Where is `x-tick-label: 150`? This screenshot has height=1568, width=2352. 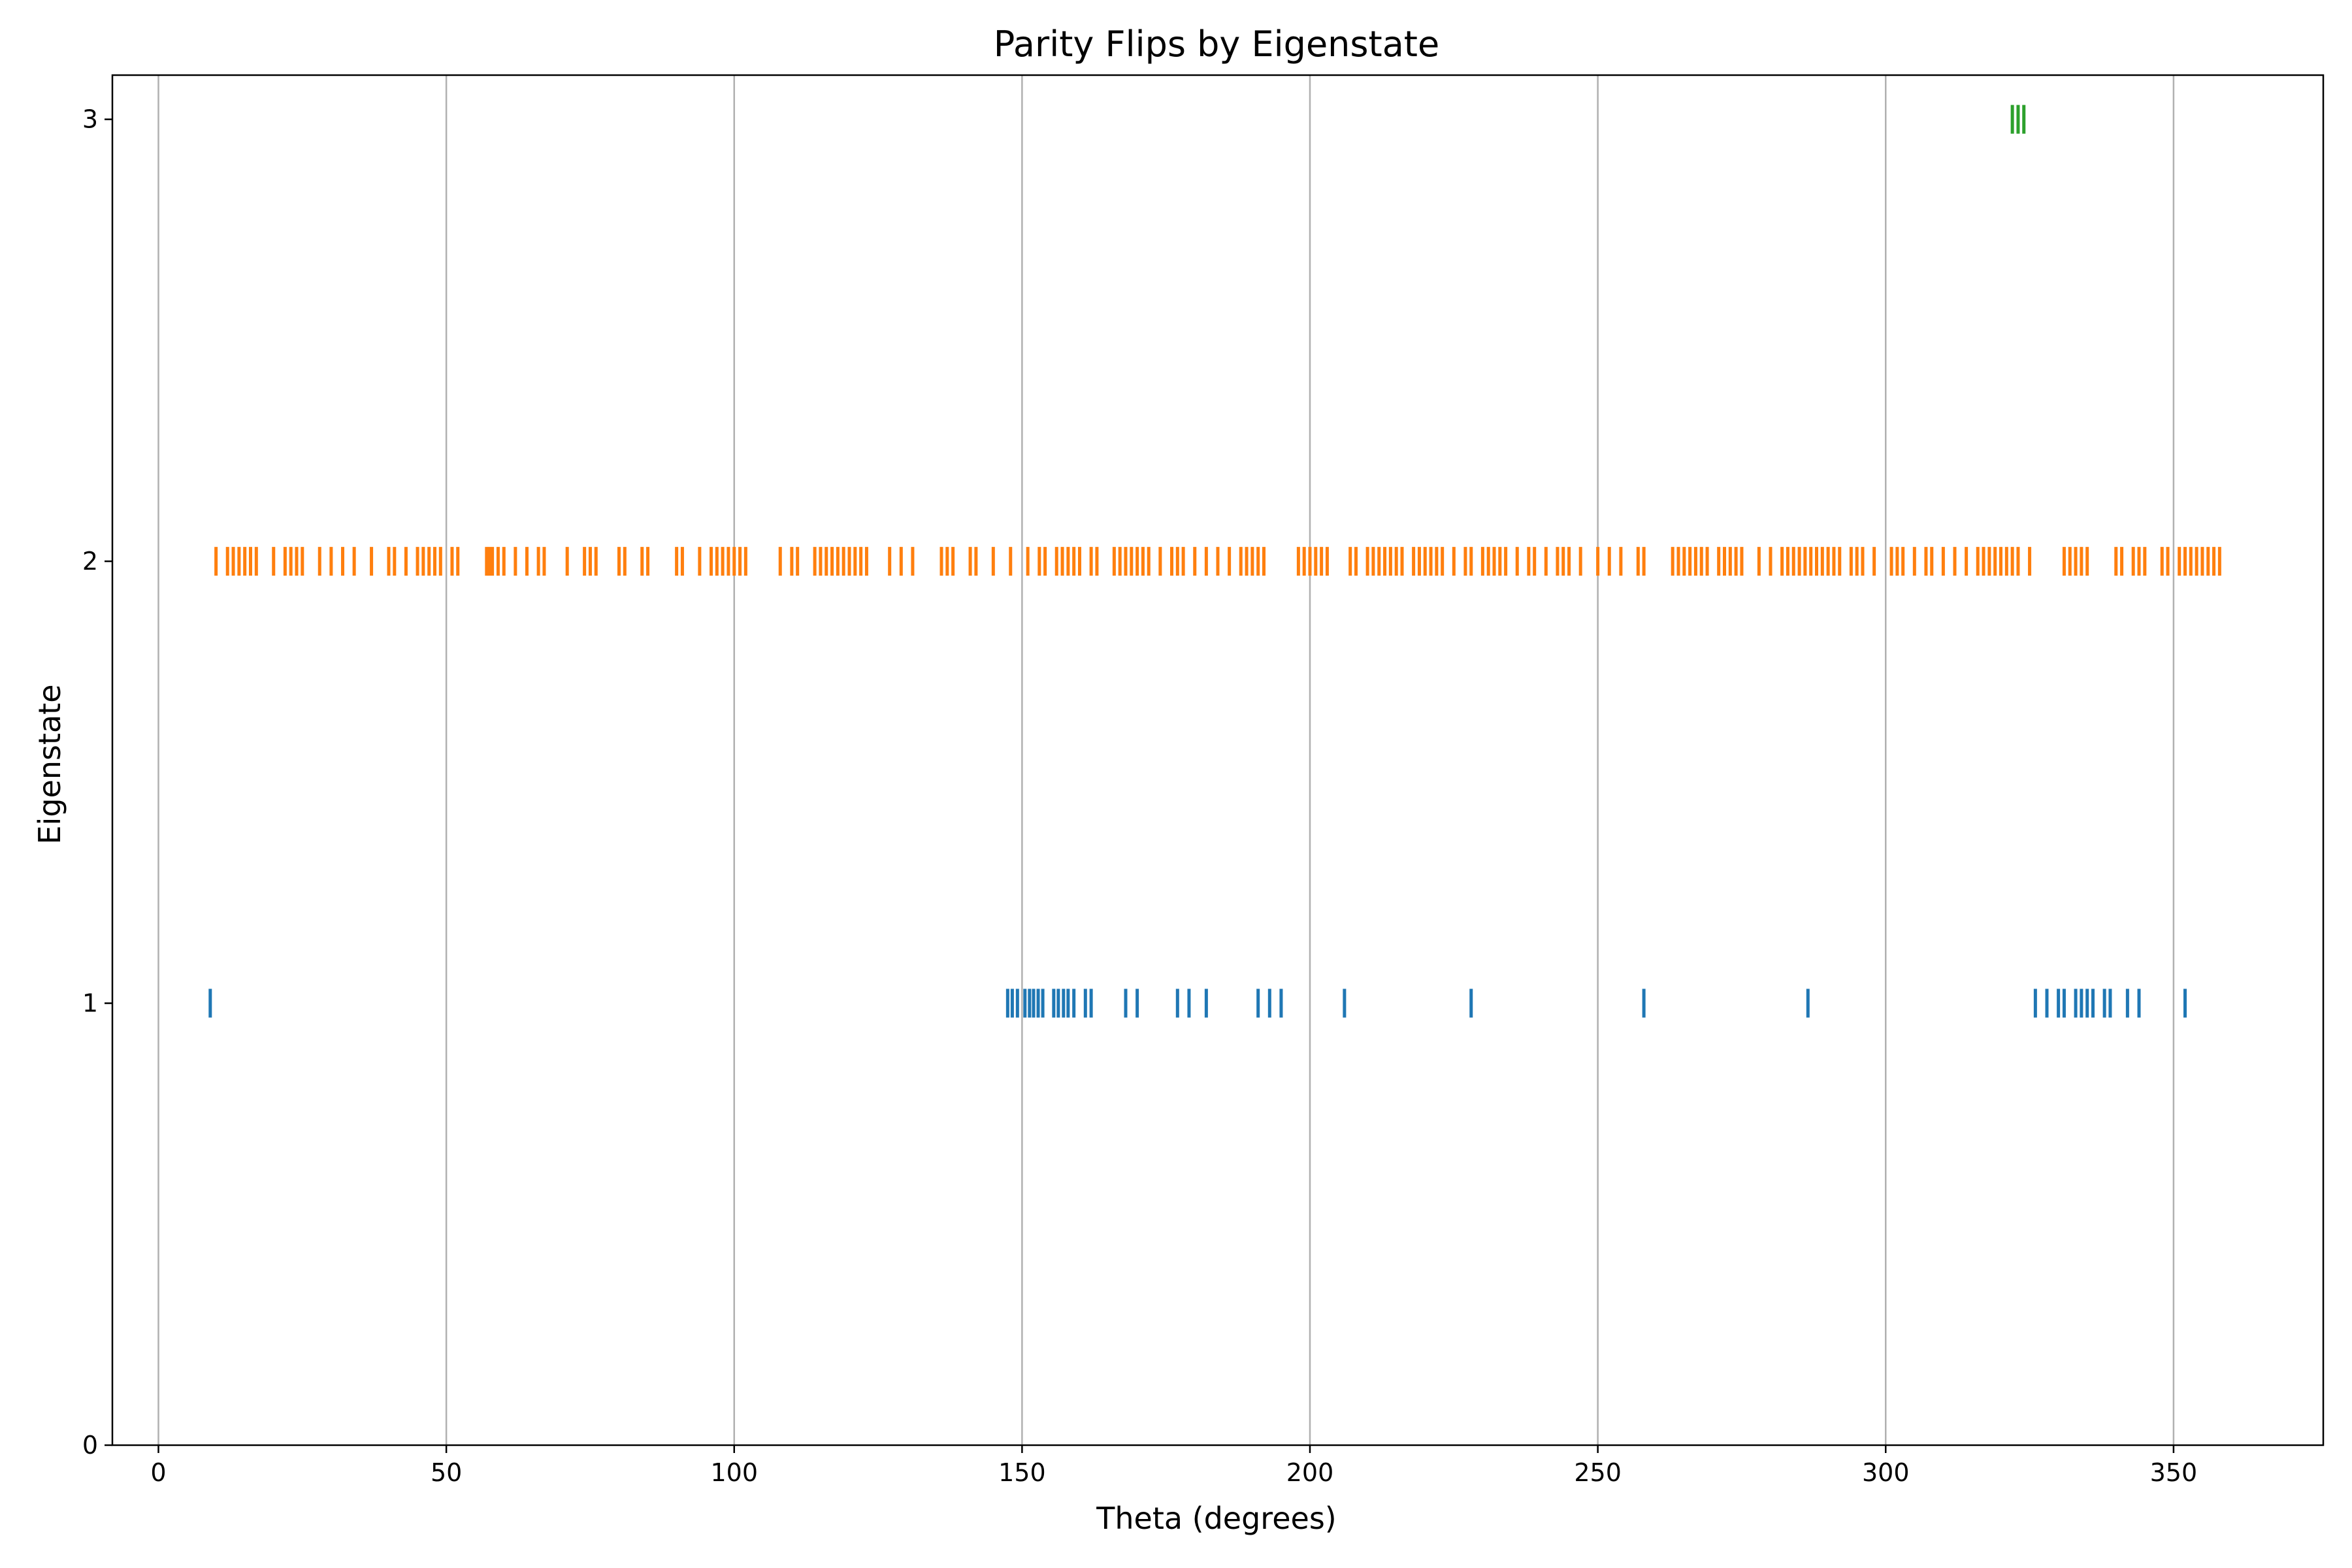
x-tick-label: 150 is located at coordinates (1022, 1472).